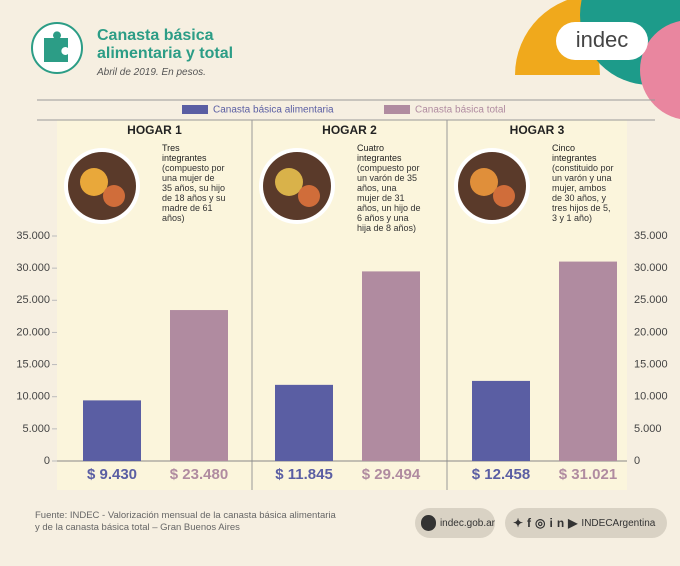 This screenshot has height=566, width=680. I want to click on social-pill: ✦f◎in▶ INDECArgentina, so click(586, 523).